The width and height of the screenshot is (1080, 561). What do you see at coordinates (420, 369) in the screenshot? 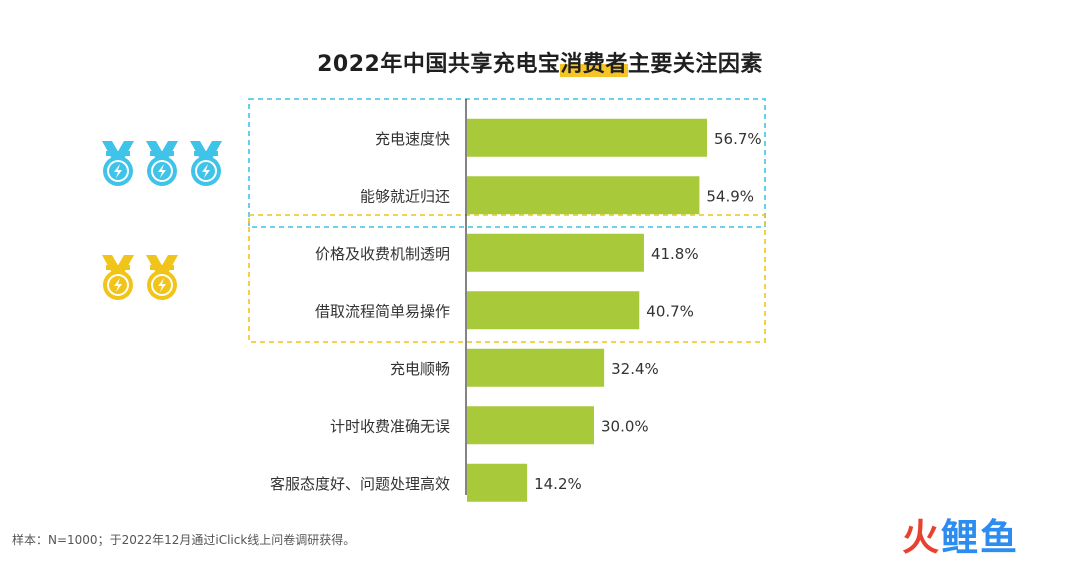
I see `category-label-5: 充电顺畅` at bounding box center [420, 369].